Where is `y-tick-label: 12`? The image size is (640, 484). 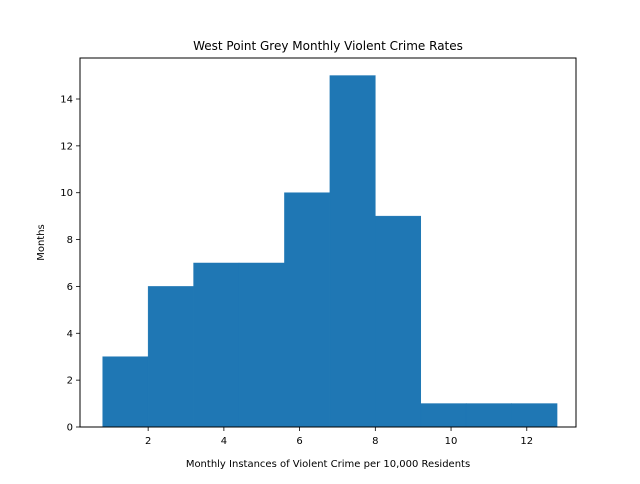 y-tick-label: 12 is located at coordinates (66, 146).